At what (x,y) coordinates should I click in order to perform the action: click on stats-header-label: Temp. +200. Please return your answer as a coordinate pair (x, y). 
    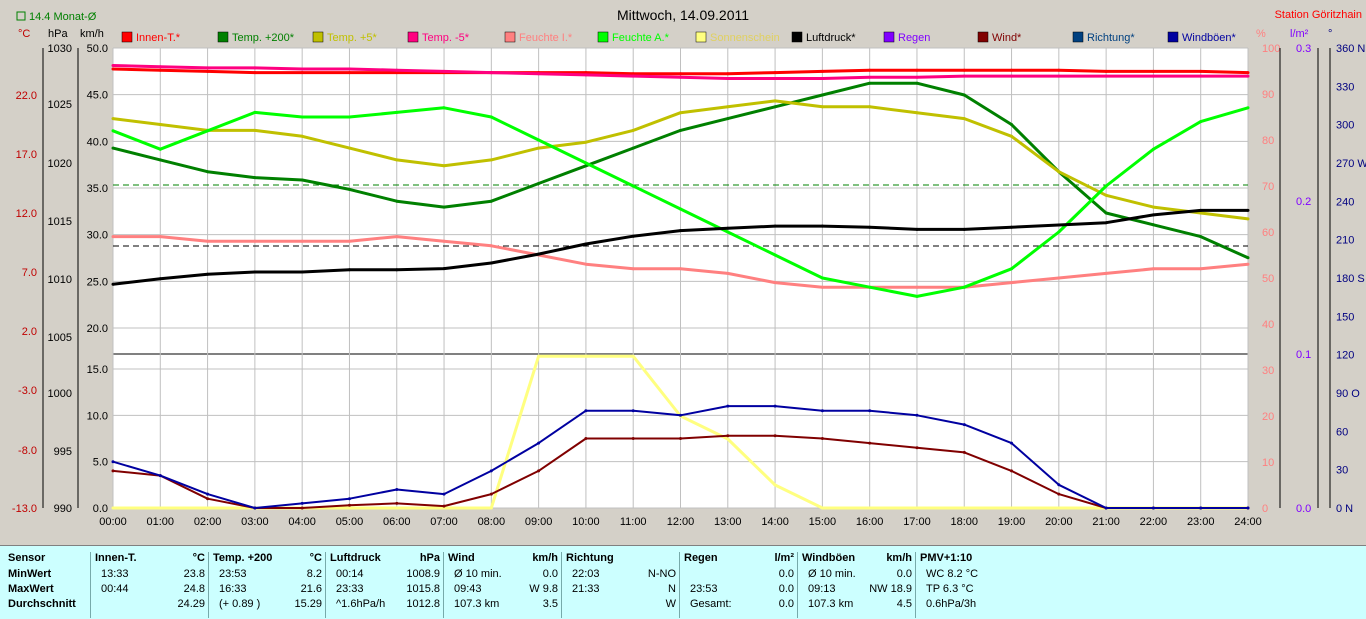
    Looking at the image, I should click on (243, 558).